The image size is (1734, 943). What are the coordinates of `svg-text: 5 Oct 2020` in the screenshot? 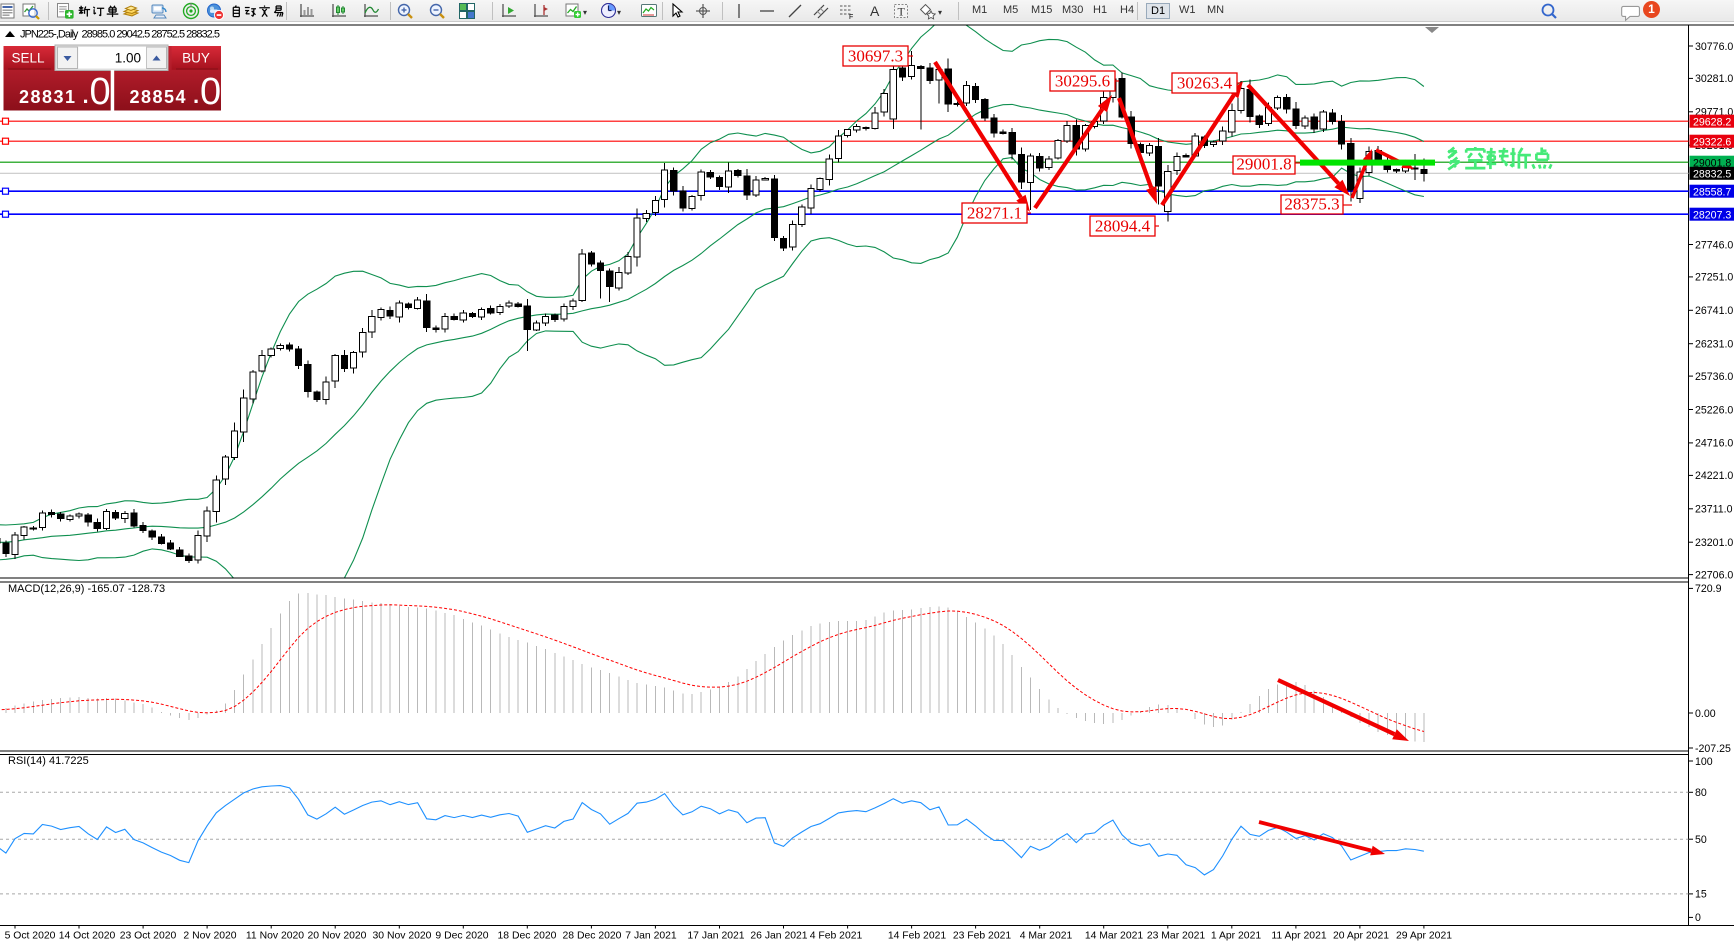 It's located at (30, 936).